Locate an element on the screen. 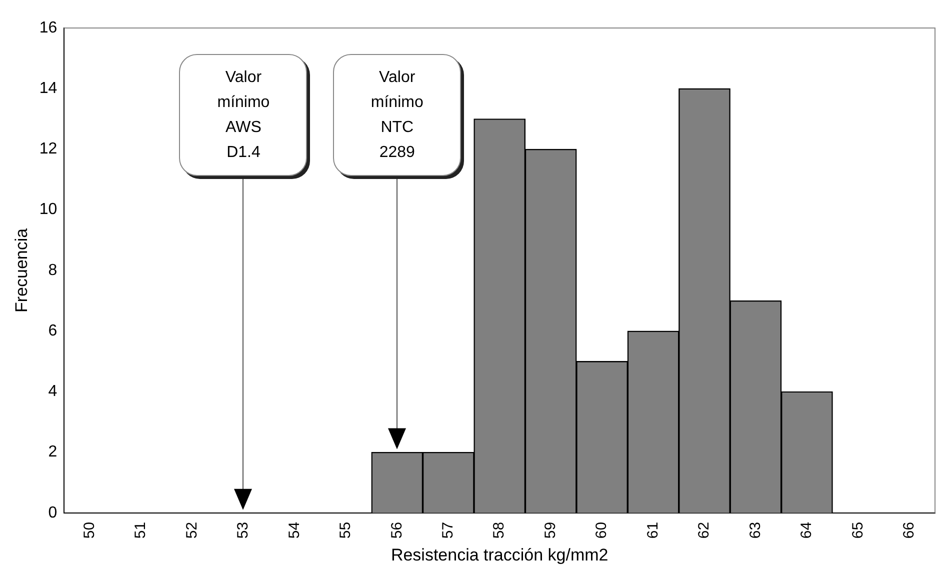  x-tick-label: 57 is located at coordinates (448, 530).